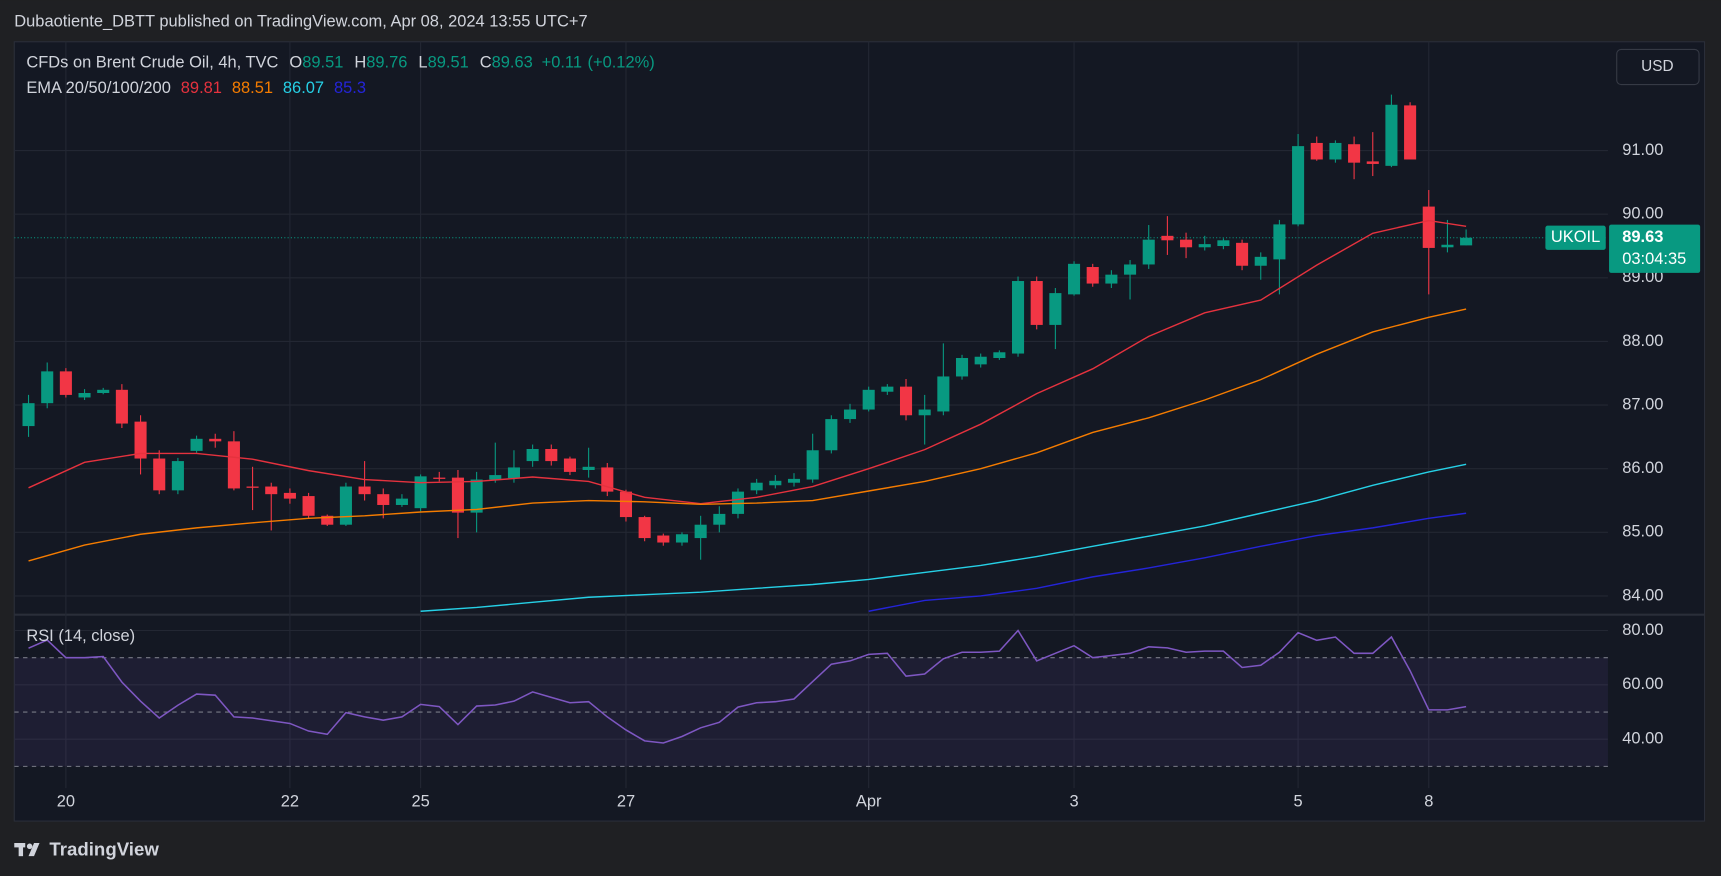  I want to click on x-tick-label: 25, so click(420, 802).